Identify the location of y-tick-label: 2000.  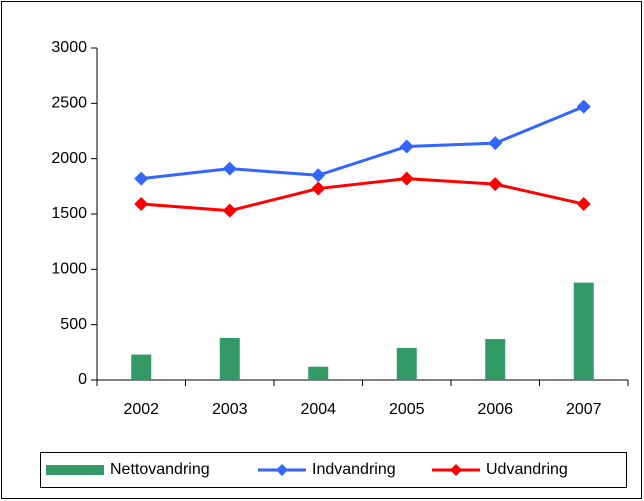
(69, 158).